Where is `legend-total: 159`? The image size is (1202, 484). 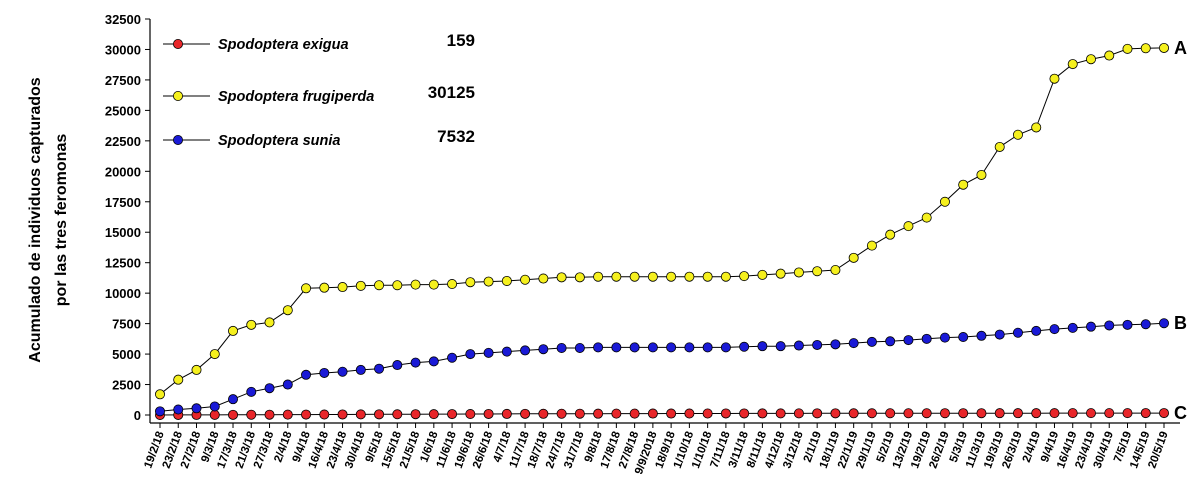
legend-total: 159 is located at coordinates (461, 40).